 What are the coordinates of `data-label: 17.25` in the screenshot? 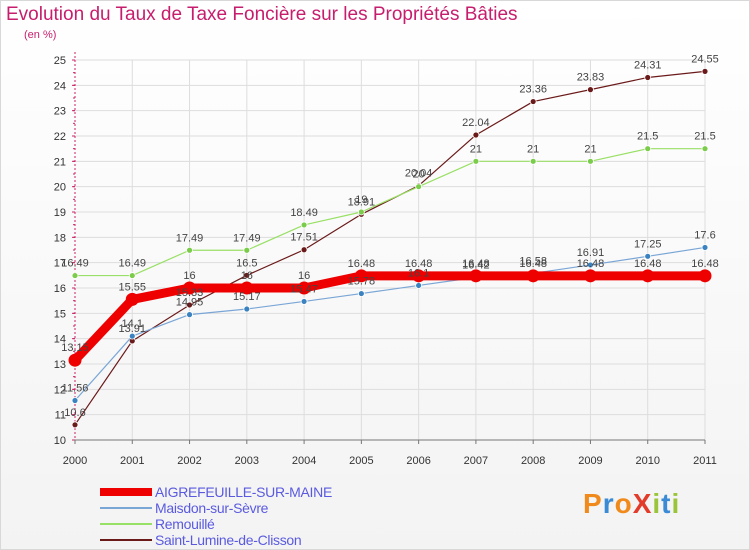 It's located at (648, 244).